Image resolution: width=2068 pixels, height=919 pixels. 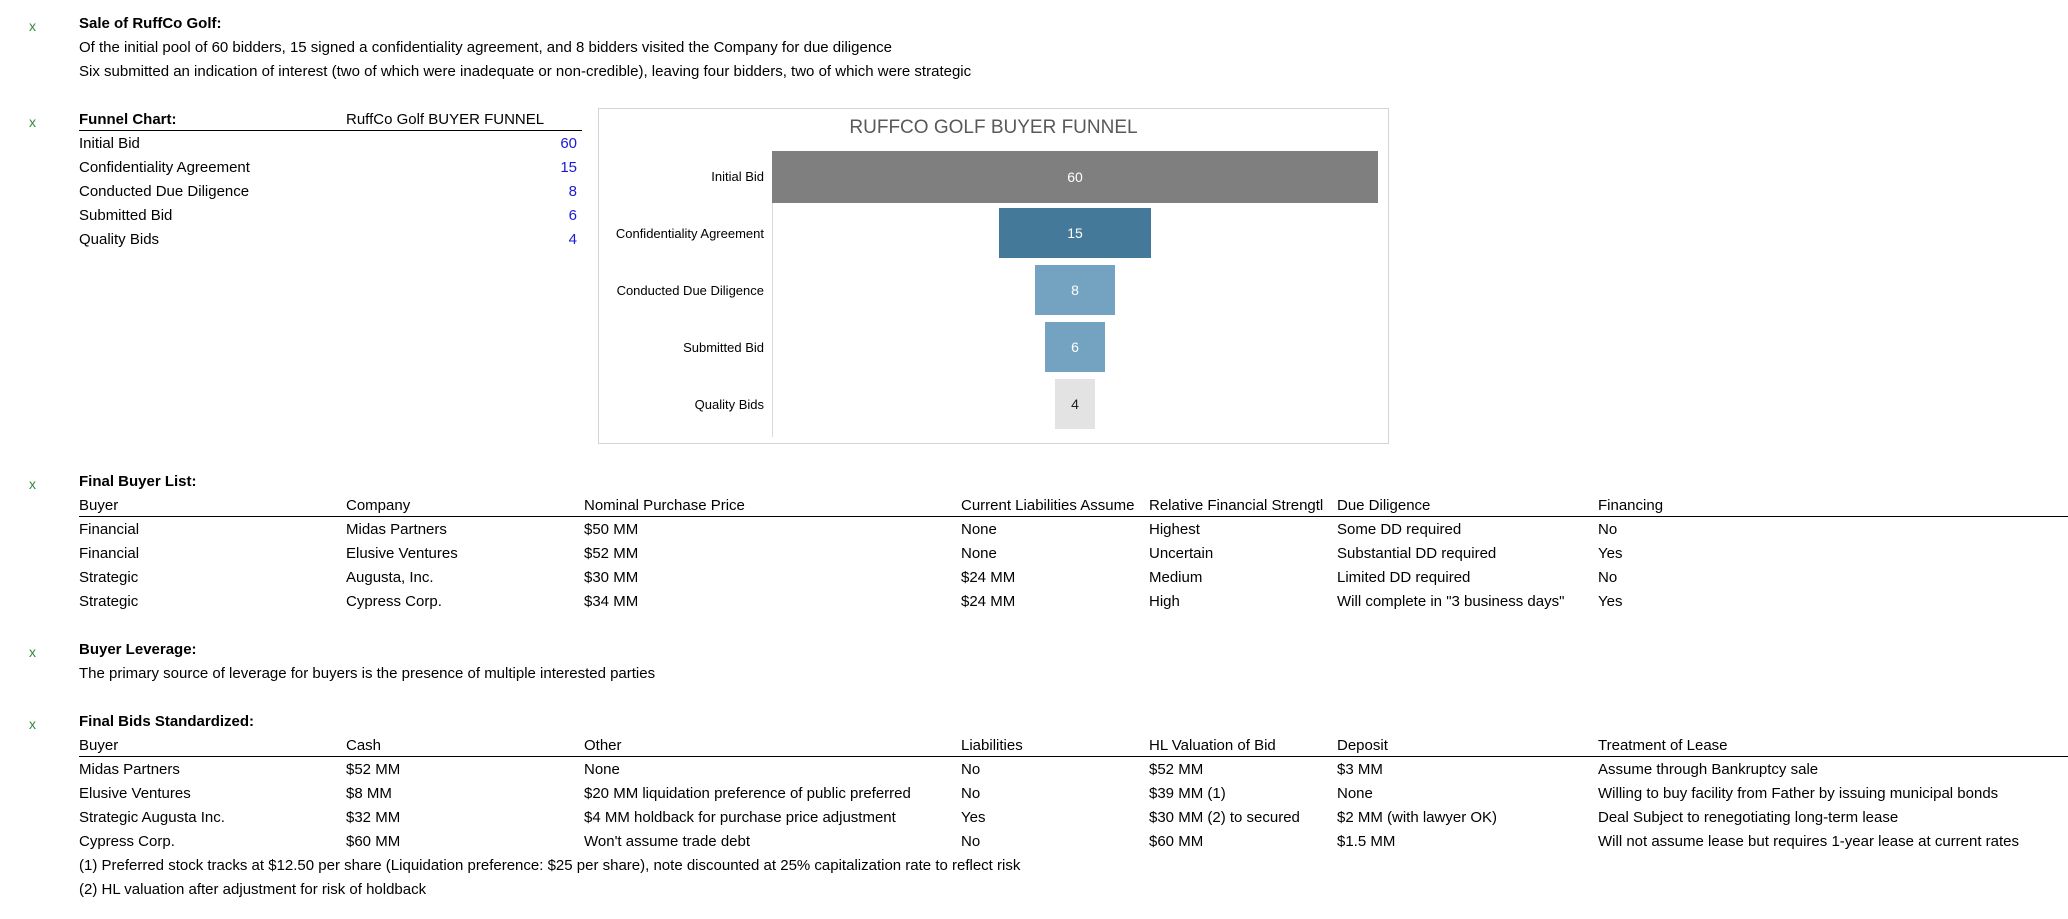 What do you see at coordinates (1631, 505) in the screenshot?
I see `column-header: Financing` at bounding box center [1631, 505].